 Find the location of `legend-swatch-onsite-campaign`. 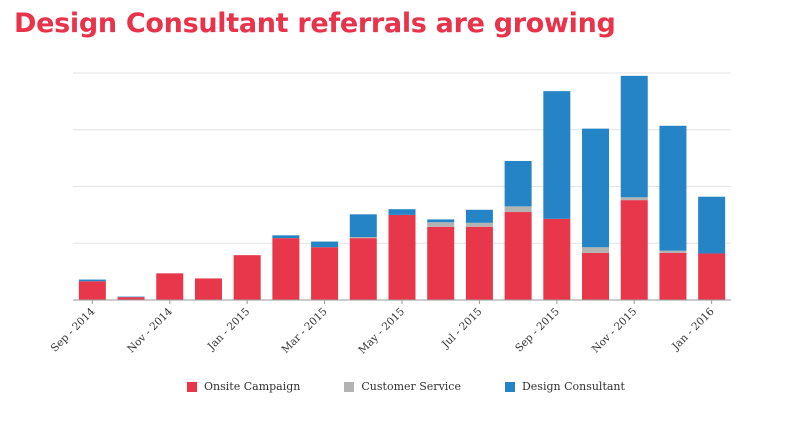

legend-swatch-onsite-campaign is located at coordinates (192, 386).